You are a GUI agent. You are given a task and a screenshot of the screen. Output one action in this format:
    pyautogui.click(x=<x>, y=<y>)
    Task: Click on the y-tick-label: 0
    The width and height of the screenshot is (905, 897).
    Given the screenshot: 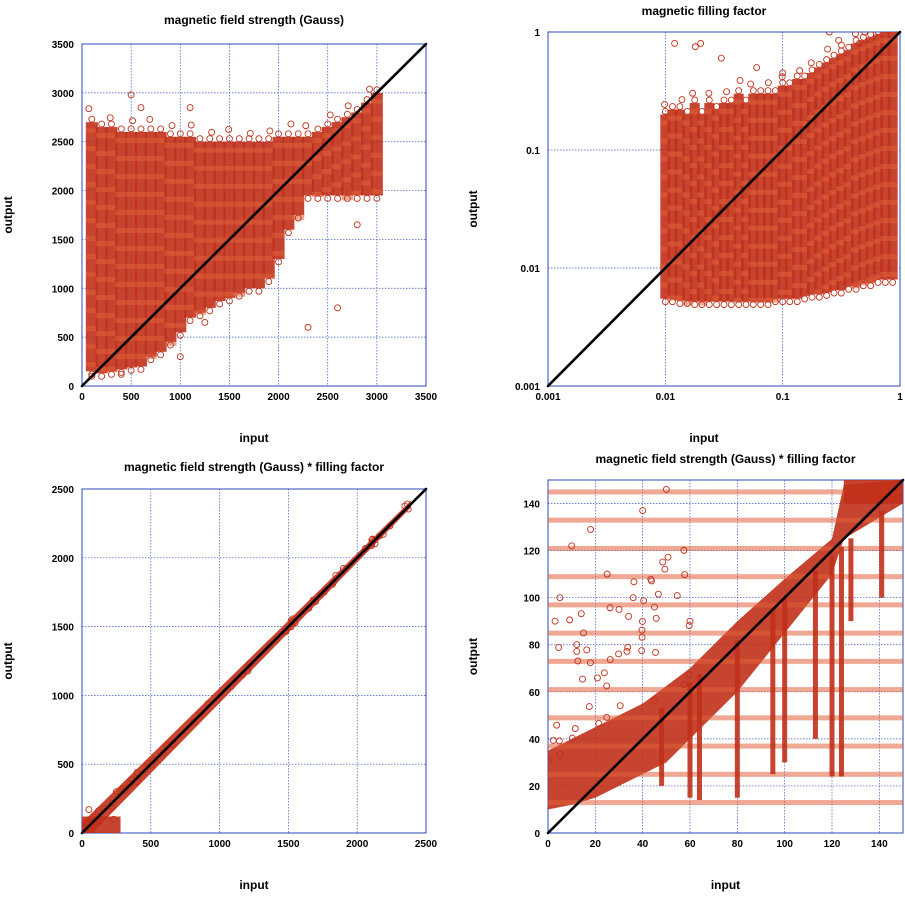 What is the action you would take?
    pyautogui.click(x=71, y=387)
    